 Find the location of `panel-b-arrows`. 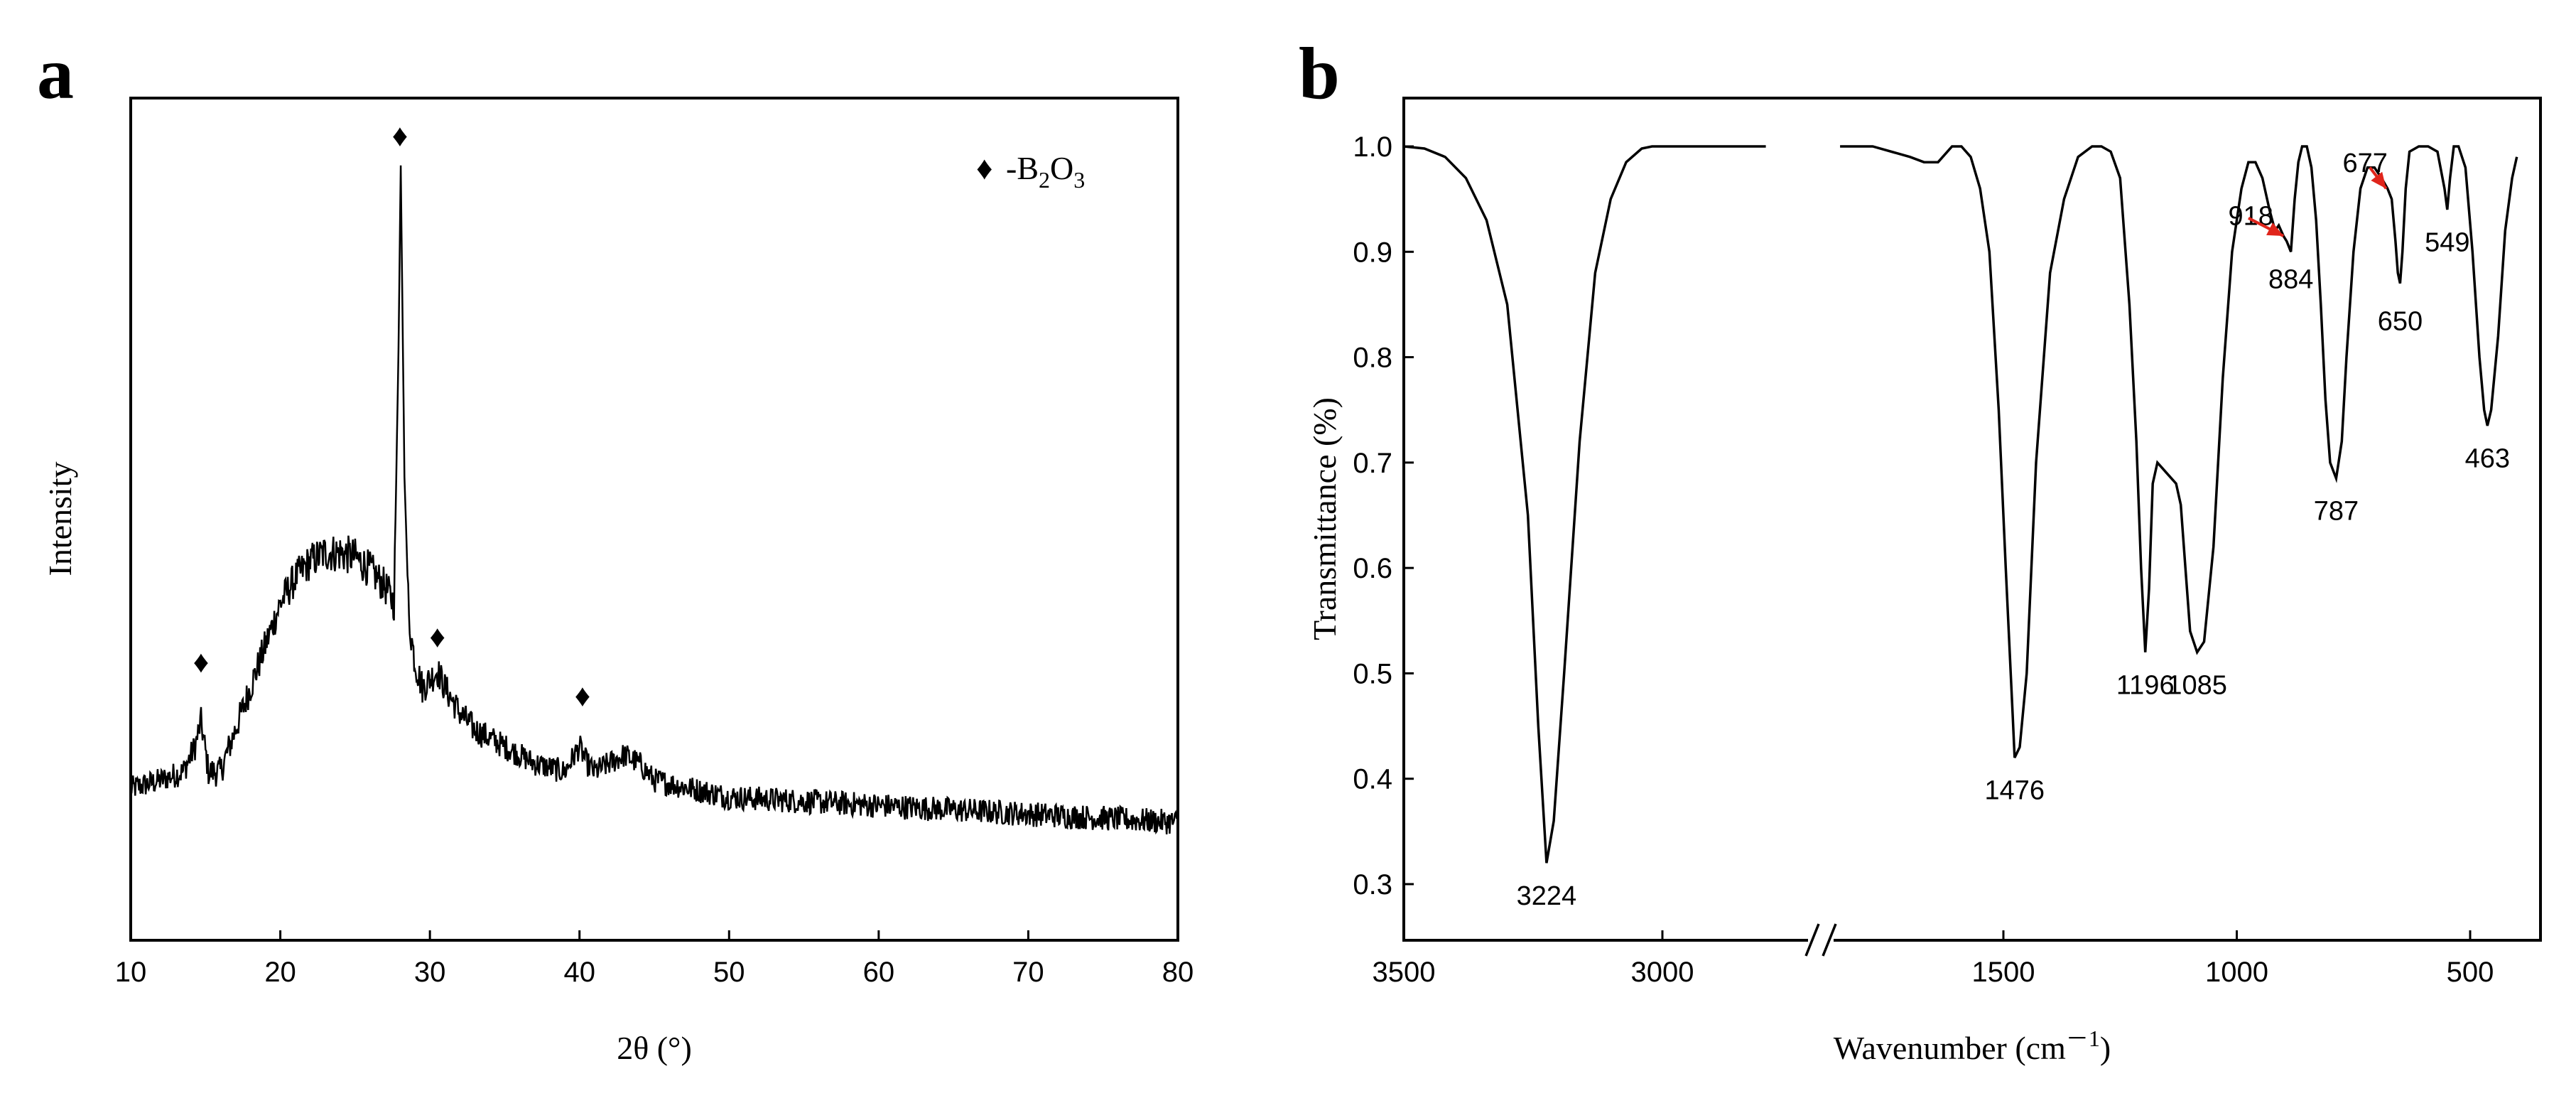

panel-b-arrows is located at coordinates (2318, 201).